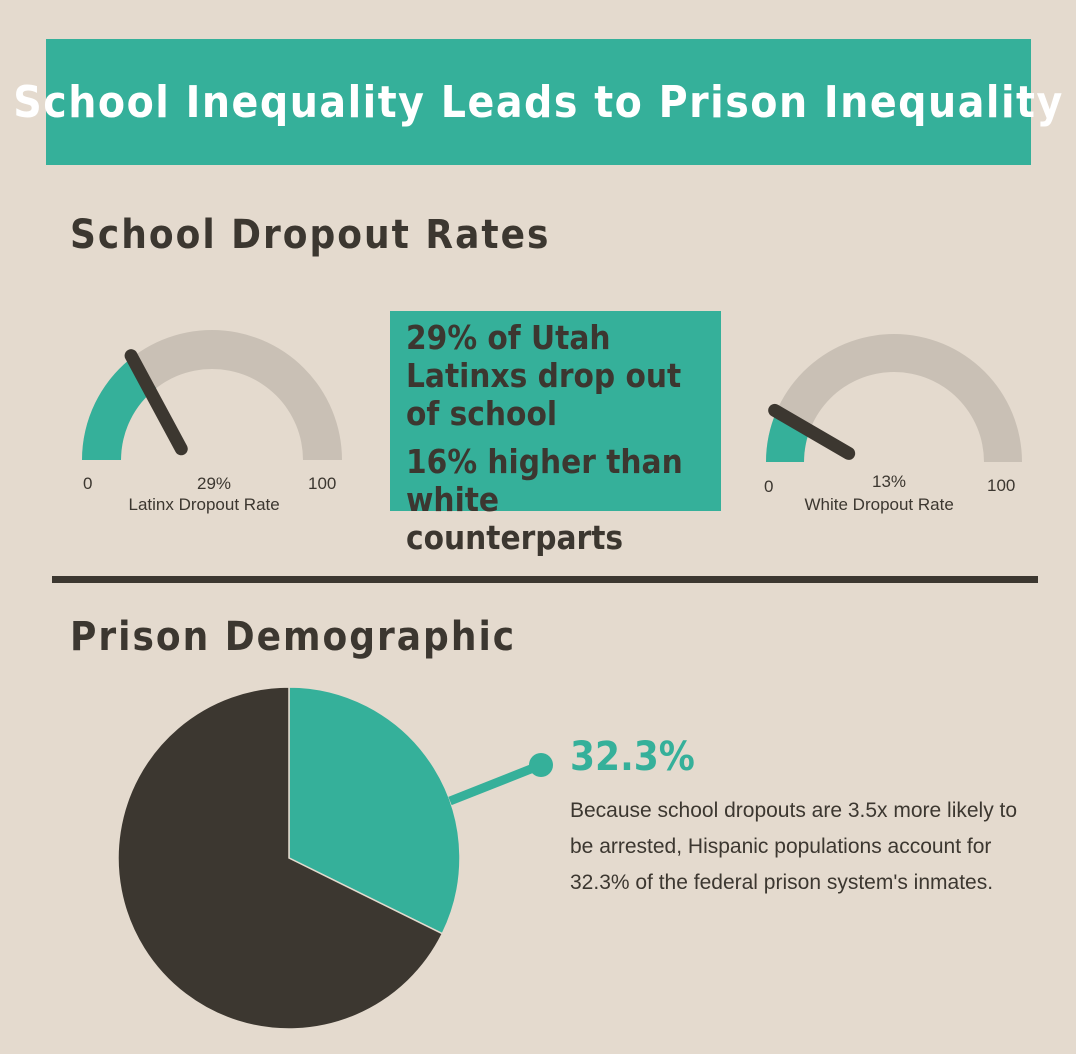  I want to click on latinx-gauge-value-label: 29%, so click(214, 483).